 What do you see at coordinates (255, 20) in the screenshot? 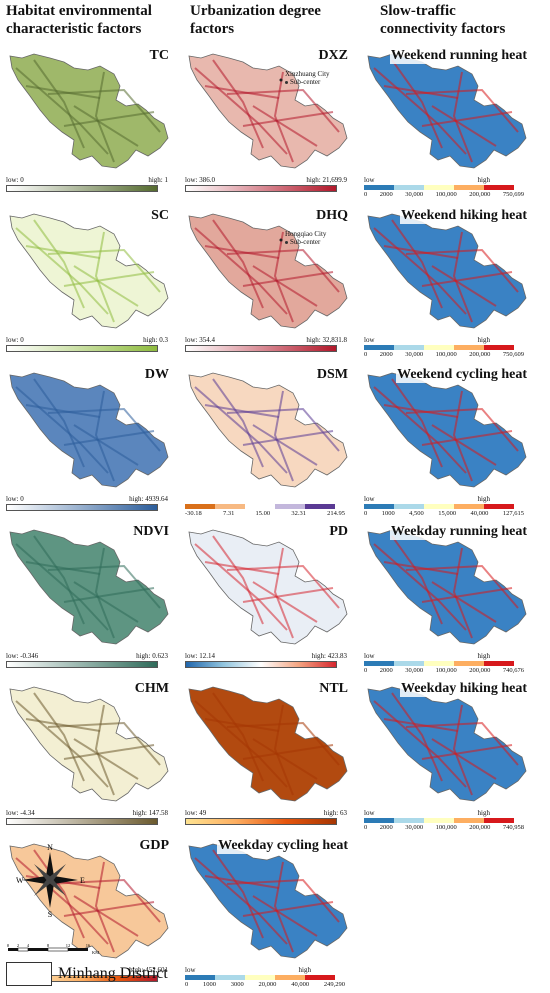
I see `column-title-urbanization: Urbanization degree factors` at bounding box center [255, 20].